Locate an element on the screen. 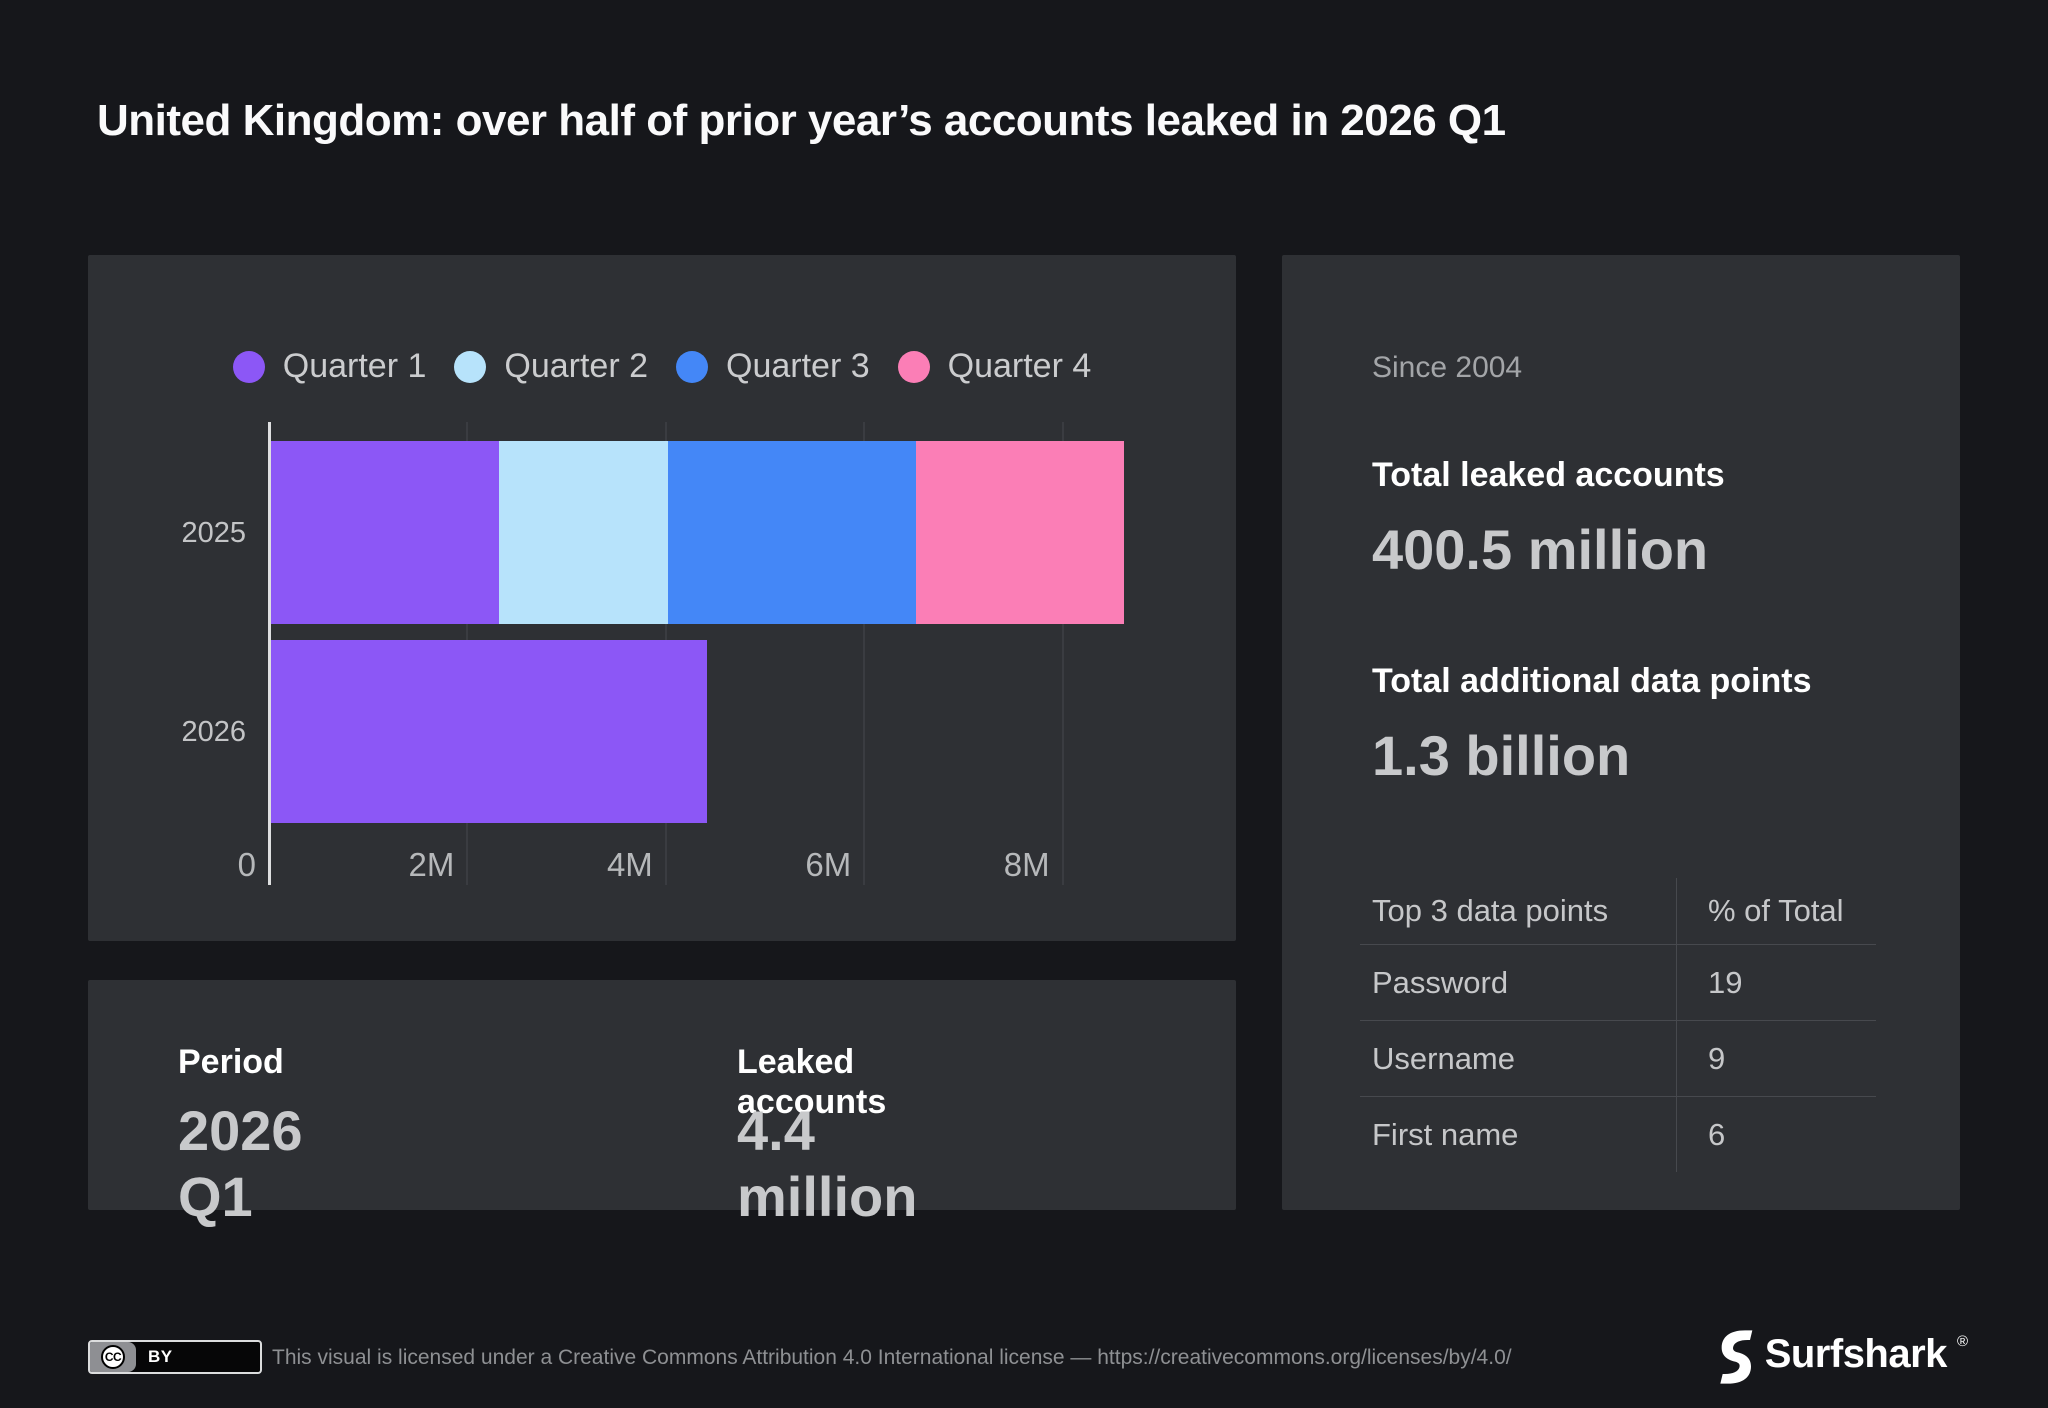 The image size is (2048, 1408). surfshark-logo: Surfshark ® is located at coordinates (1841, 1355).